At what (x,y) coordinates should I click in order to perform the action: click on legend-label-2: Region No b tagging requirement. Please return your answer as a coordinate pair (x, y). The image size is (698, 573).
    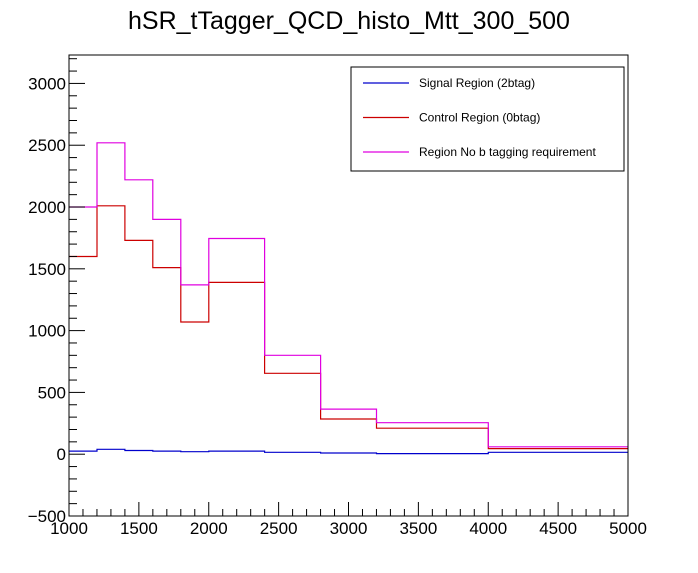
    Looking at the image, I should click on (507, 152).